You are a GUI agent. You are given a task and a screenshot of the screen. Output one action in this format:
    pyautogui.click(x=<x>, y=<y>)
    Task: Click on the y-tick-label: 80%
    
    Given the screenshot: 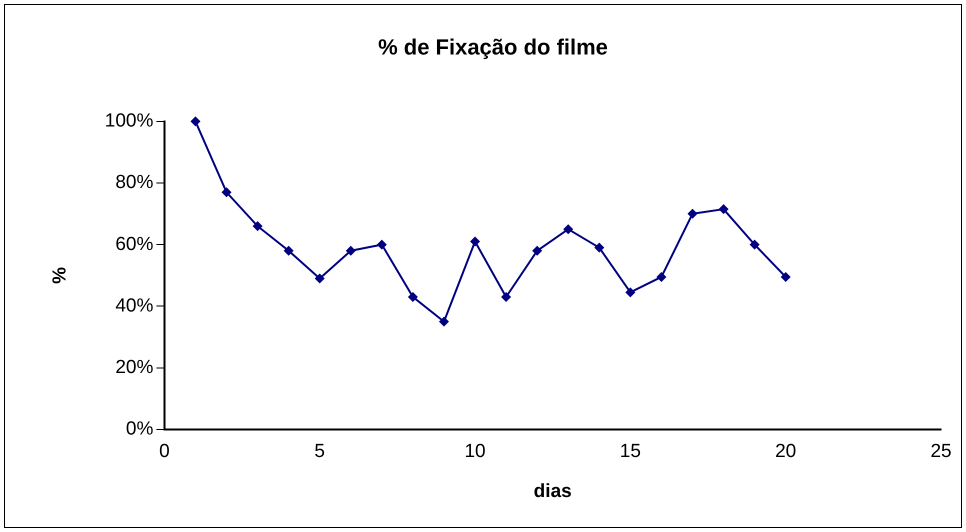 What is the action you would take?
    pyautogui.click(x=134, y=183)
    